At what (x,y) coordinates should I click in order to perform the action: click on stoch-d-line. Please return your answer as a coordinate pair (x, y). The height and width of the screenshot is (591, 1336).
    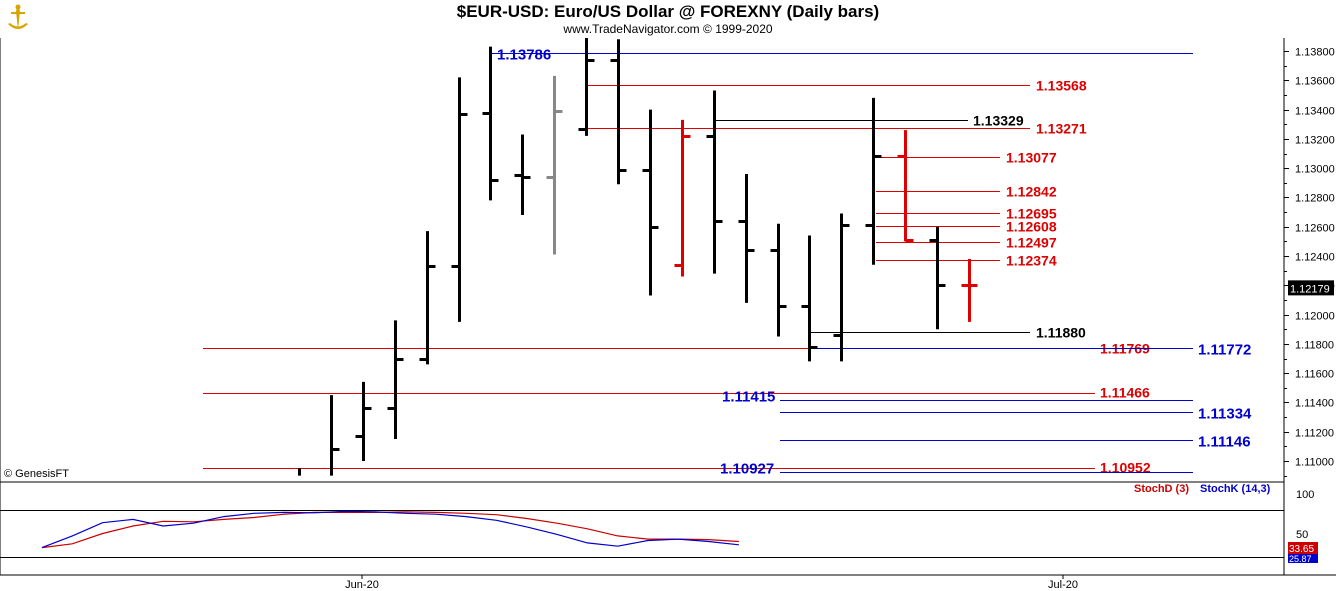
    Looking at the image, I should click on (390, 530).